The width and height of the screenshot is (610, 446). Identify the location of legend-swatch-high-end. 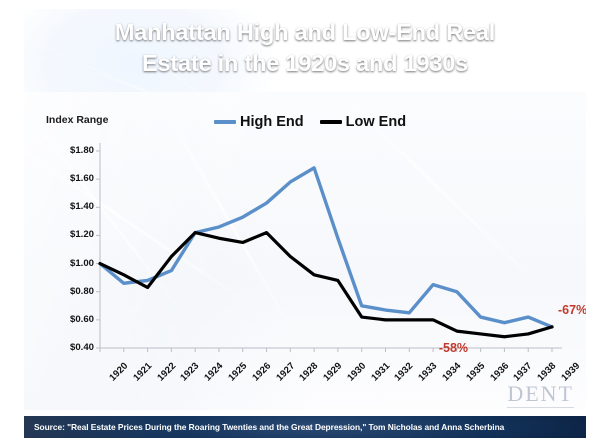
(225, 122).